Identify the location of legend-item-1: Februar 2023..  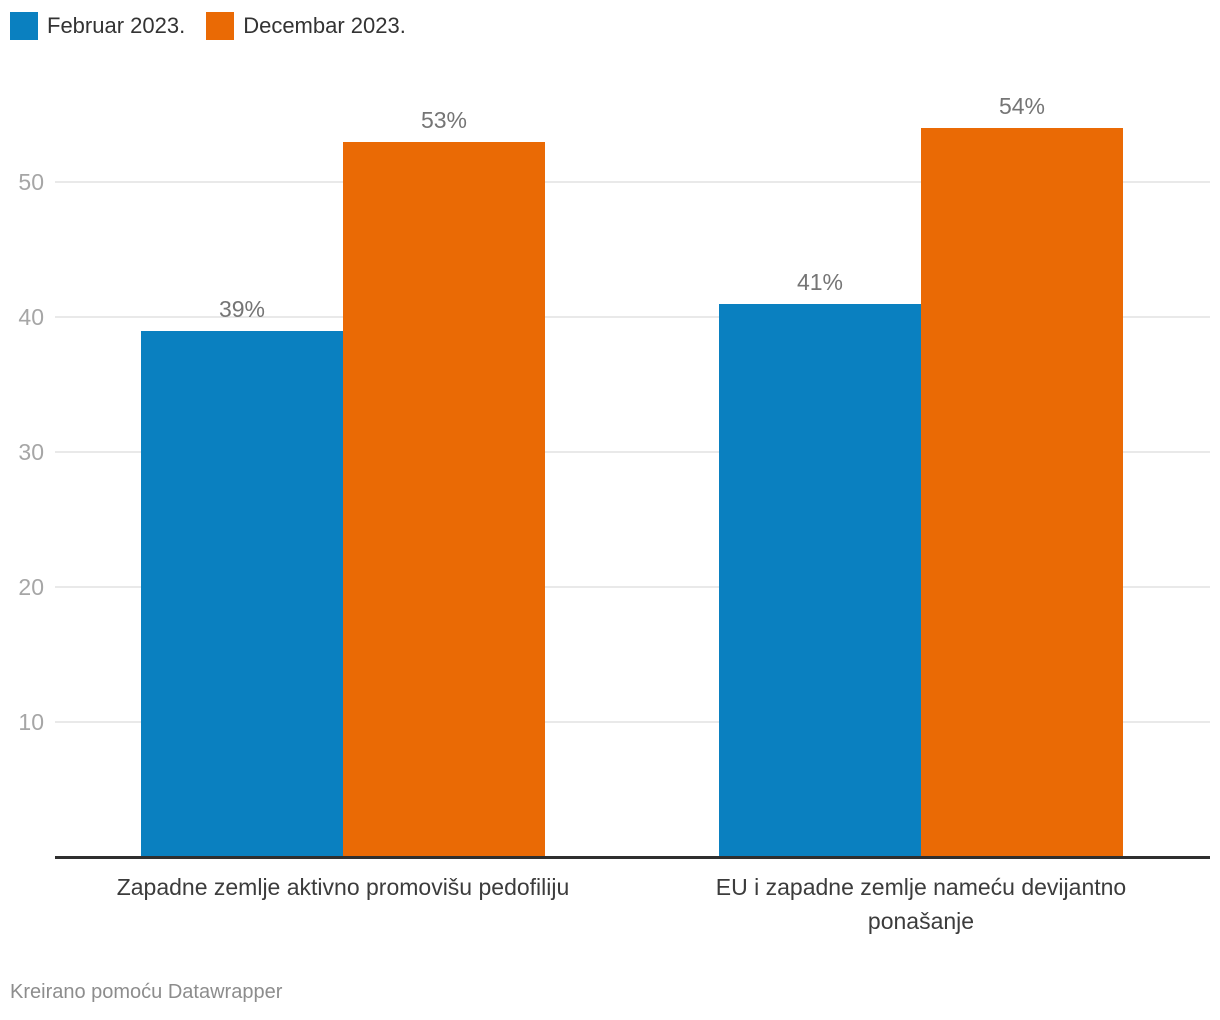
(97, 26).